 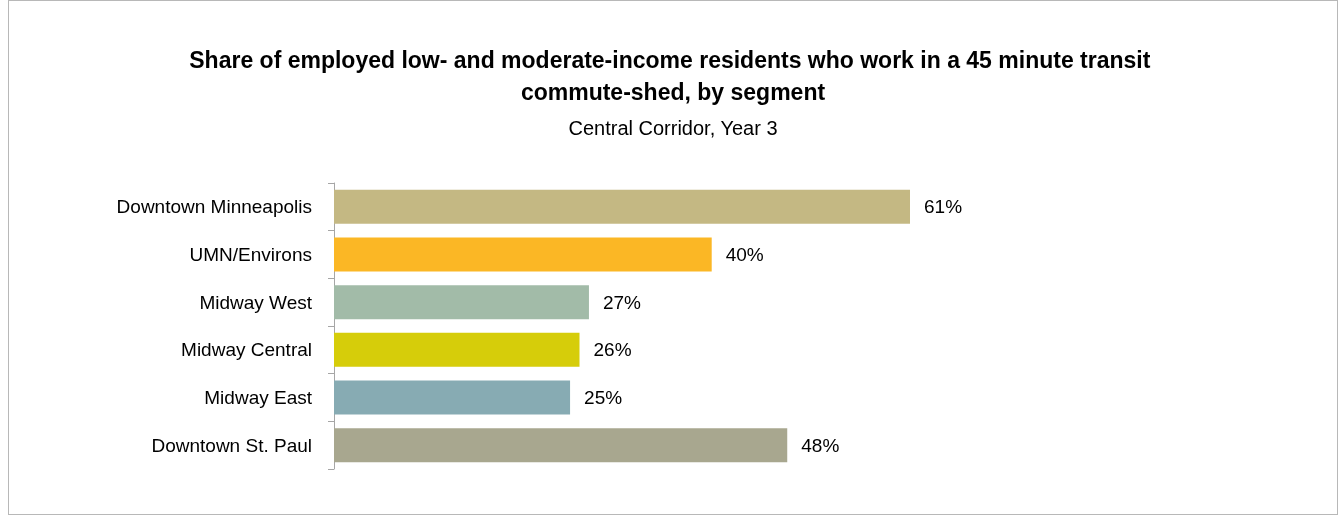 What do you see at coordinates (250, 254) in the screenshot?
I see `y-tick-label: UMN/Environs` at bounding box center [250, 254].